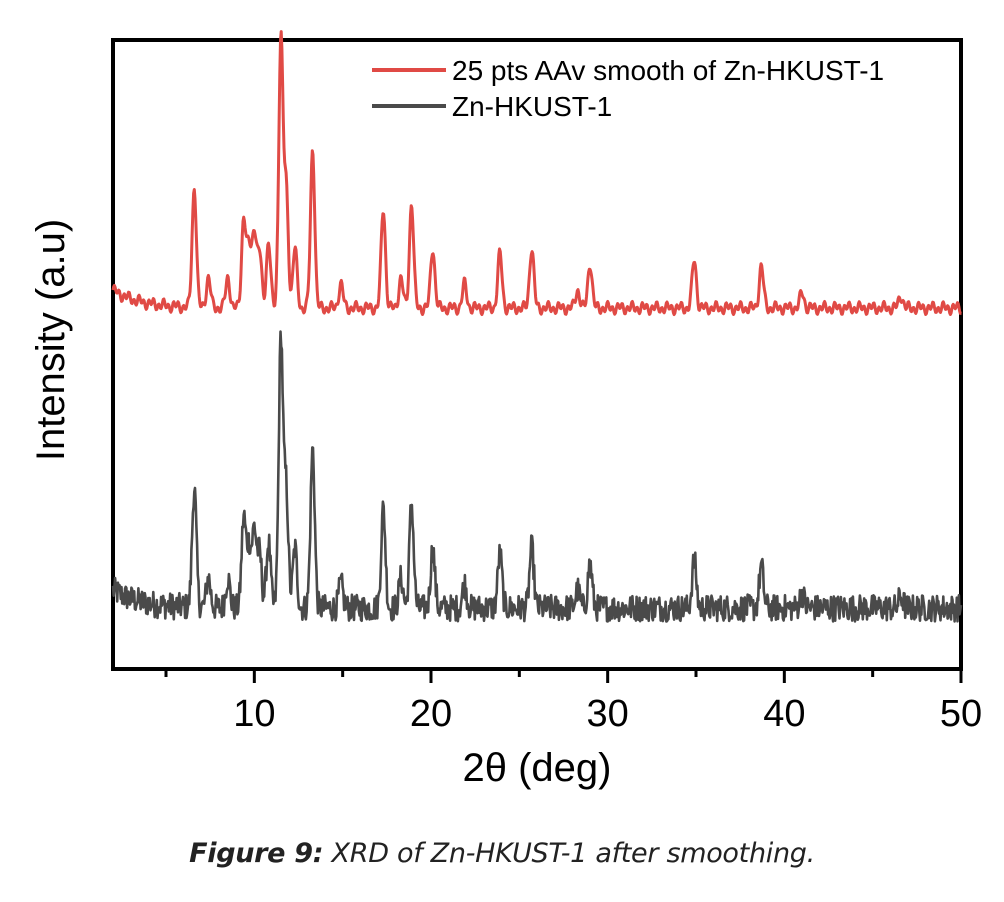 Image resolution: width=1004 pixels, height=902 pixels. I want to click on x-tick-label: 30, so click(608, 714).